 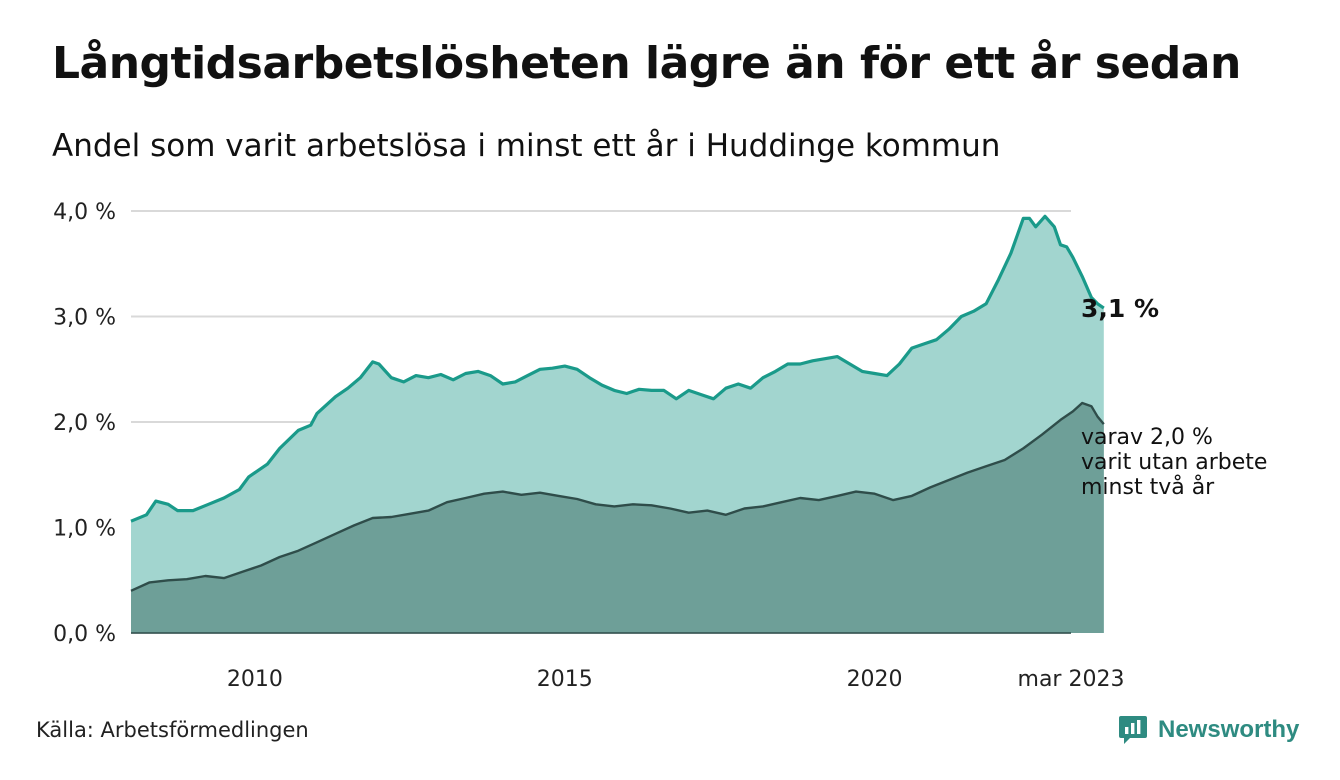 What do you see at coordinates (565, 679) in the screenshot?
I see `x-tick-label: 2015` at bounding box center [565, 679].